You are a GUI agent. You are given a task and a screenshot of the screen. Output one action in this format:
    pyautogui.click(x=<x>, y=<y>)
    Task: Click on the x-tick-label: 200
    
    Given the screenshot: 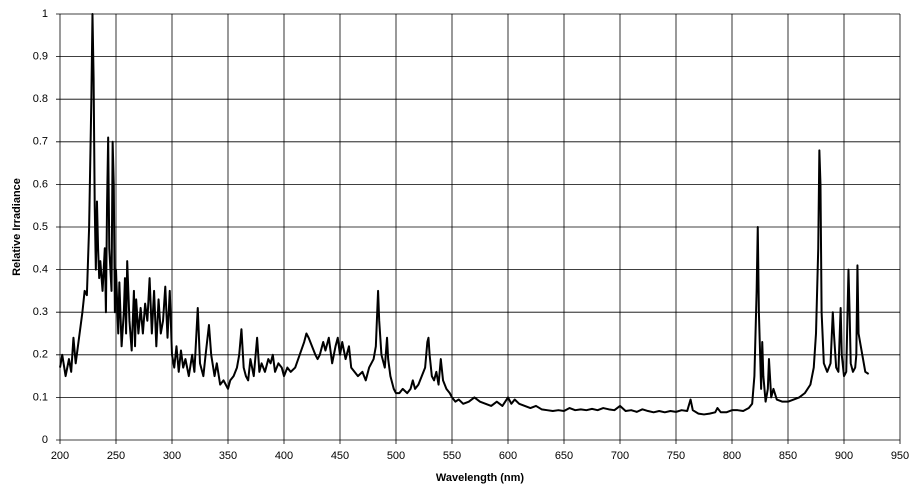 What is the action you would take?
    pyautogui.click(x=60, y=456)
    